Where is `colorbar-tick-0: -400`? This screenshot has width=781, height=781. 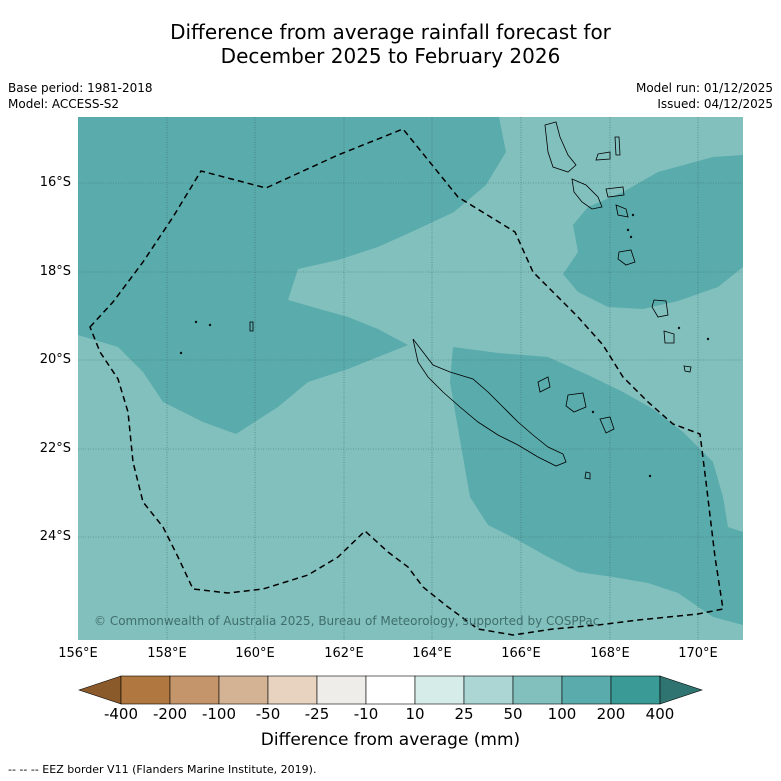 colorbar-tick-0: -400 is located at coordinates (121, 714).